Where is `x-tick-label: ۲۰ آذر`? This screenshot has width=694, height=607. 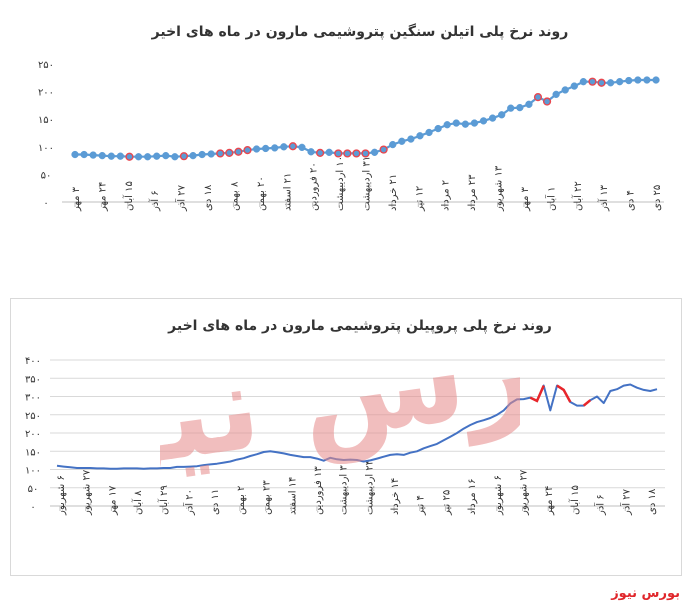
x-tick-label: ۲۰ آذر is located at coordinates (188, 502).